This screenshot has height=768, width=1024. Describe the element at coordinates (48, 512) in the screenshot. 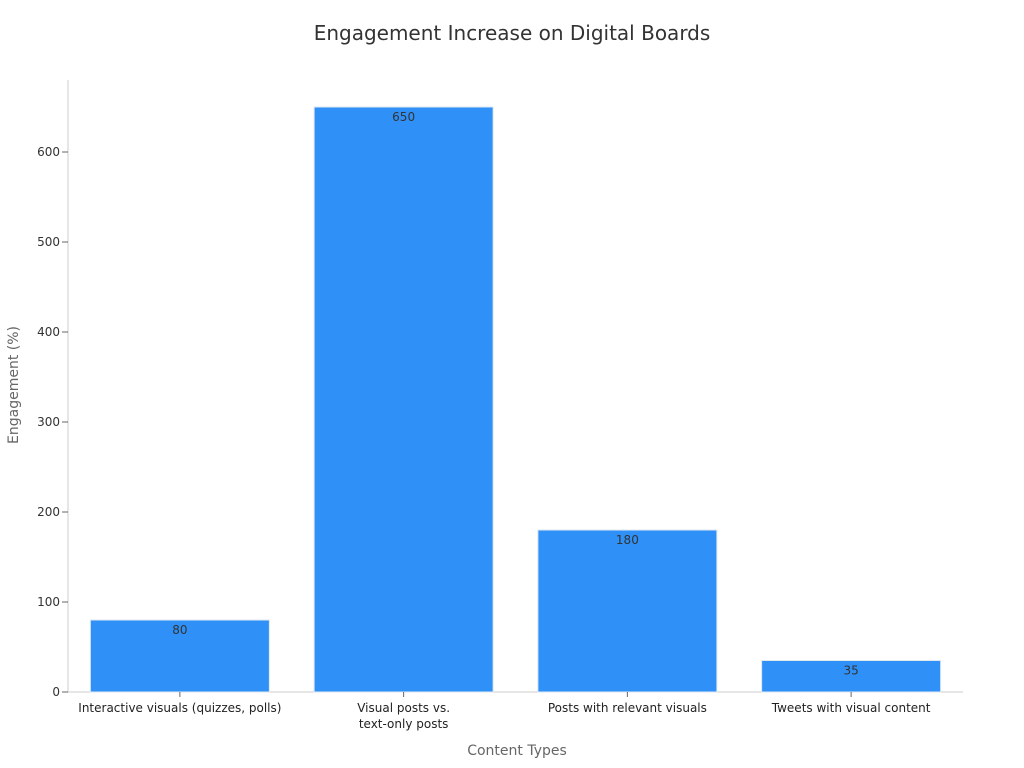

I see `y-tick-label: 200` at that location.